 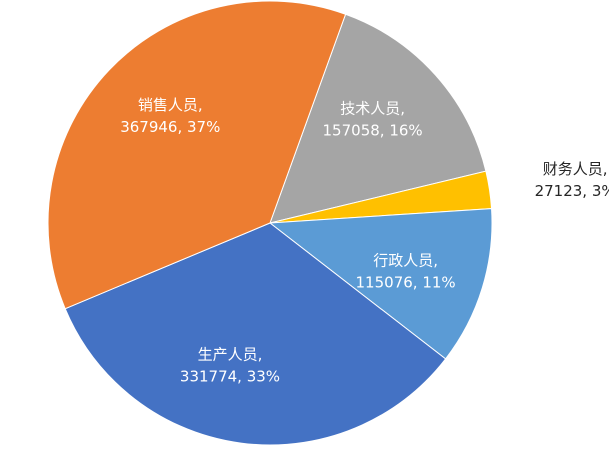 I want to click on slice-label-value: 331774, 33%, so click(x=230, y=377).